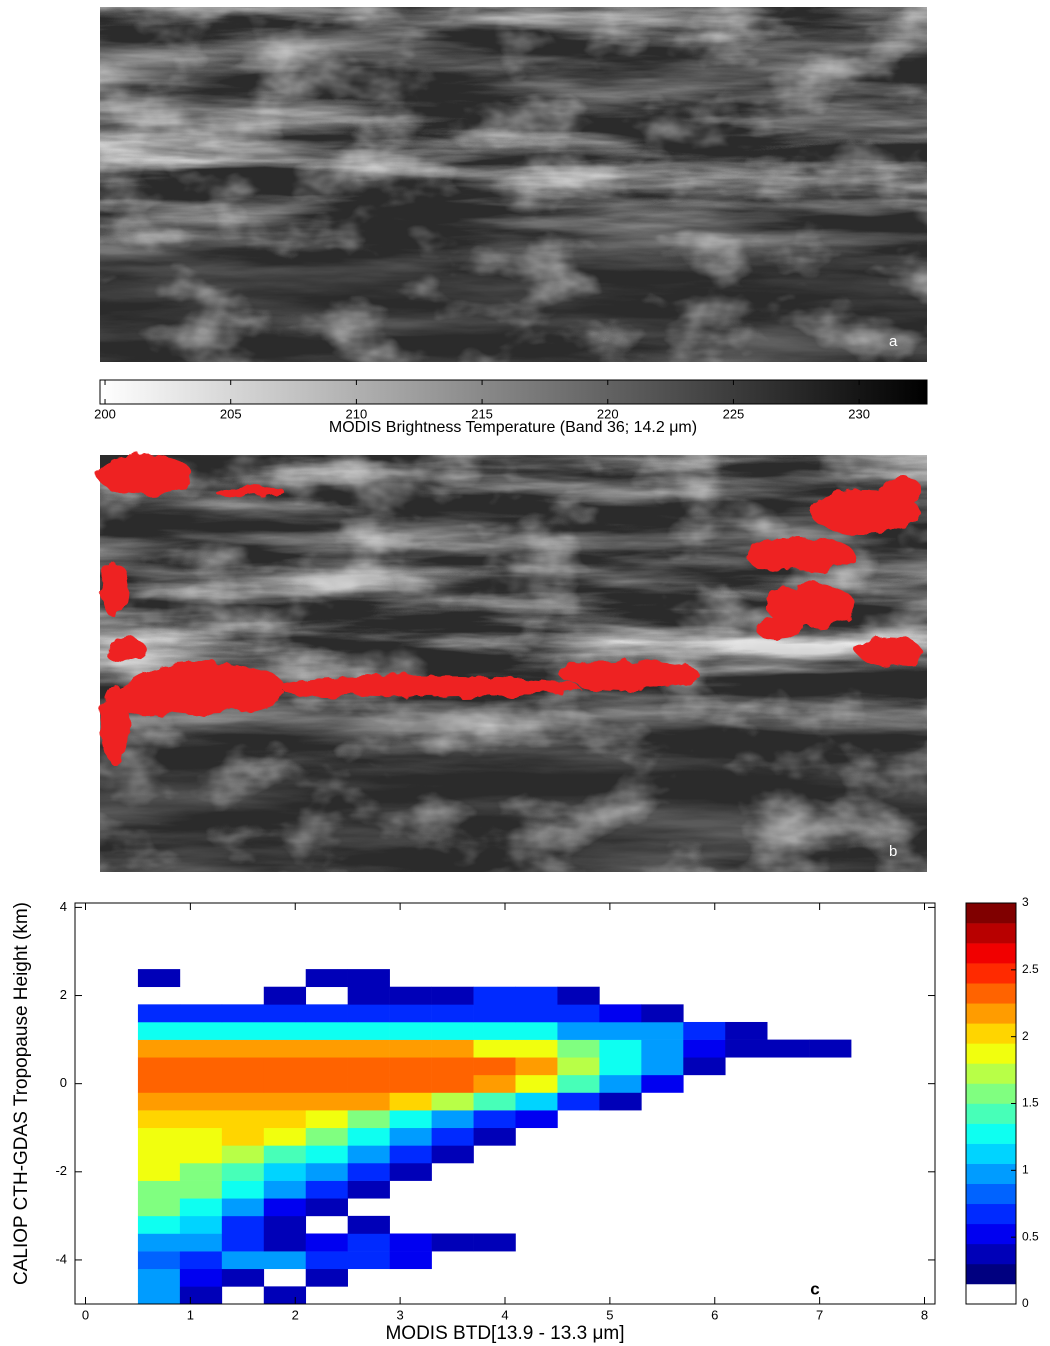  Describe the element at coordinates (21, 1093) in the screenshot. I see `y-axis-label: CALIOP CTH-GDAS Tropopause Height (km)` at that location.